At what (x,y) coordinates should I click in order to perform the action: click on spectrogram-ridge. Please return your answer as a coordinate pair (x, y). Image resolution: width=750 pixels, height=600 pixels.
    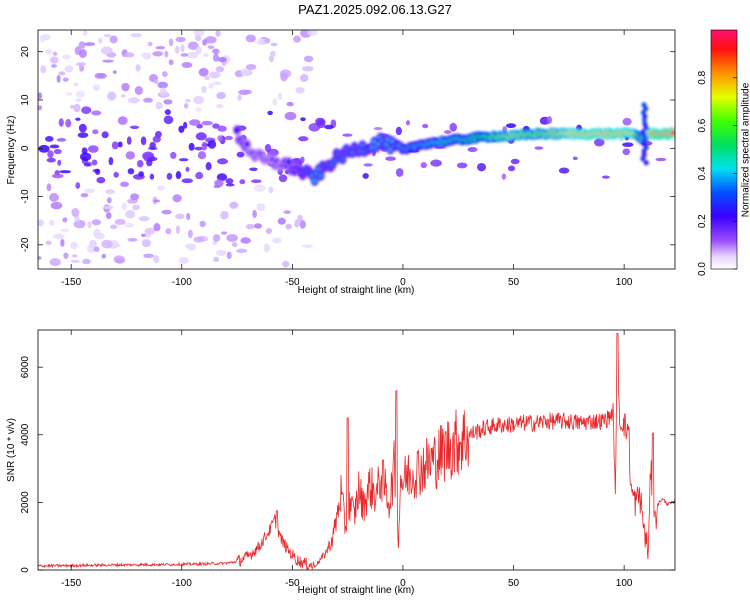
    Looking at the image, I should click on (454, 144).